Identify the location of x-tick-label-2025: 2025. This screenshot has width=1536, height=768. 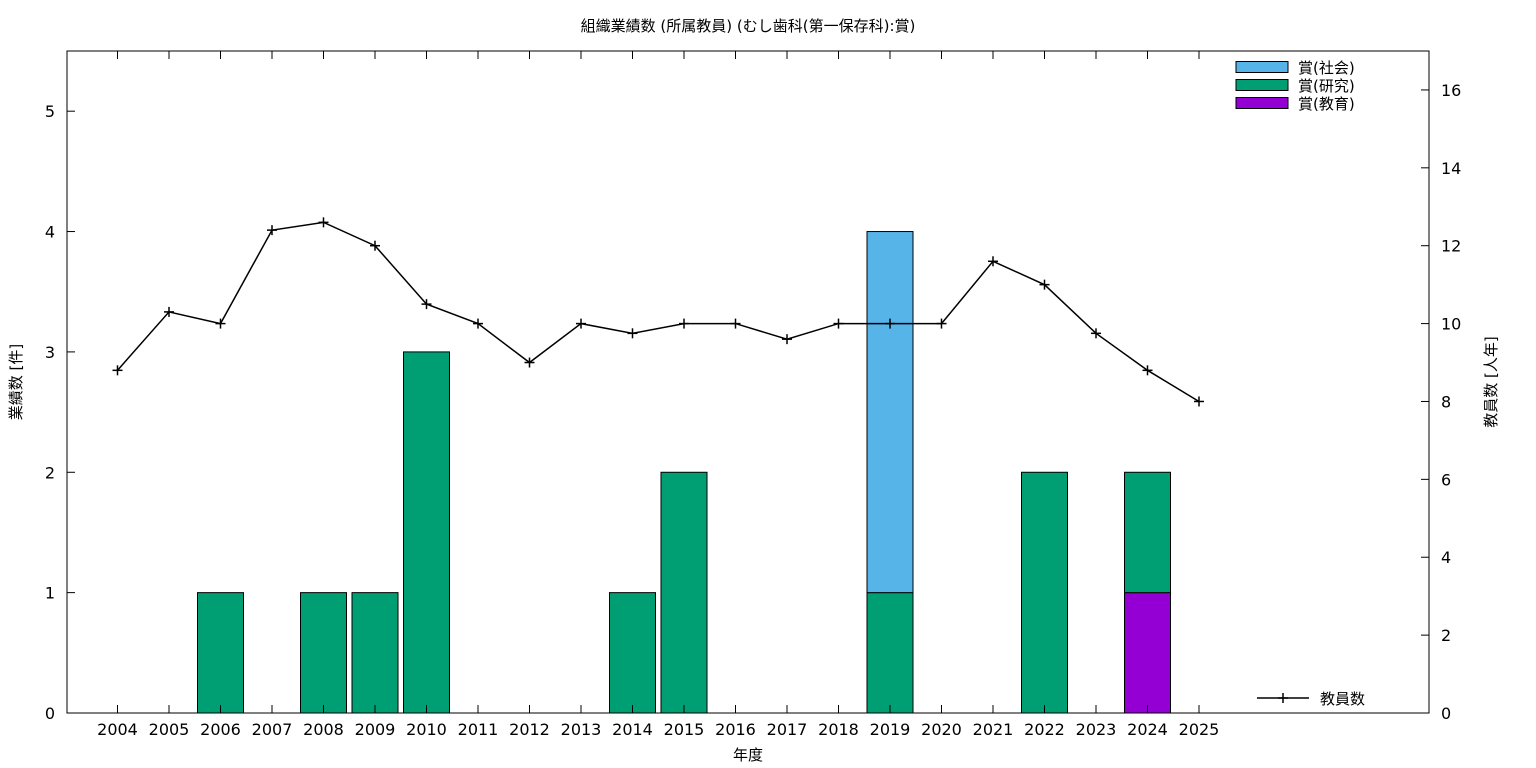
(1199, 729).